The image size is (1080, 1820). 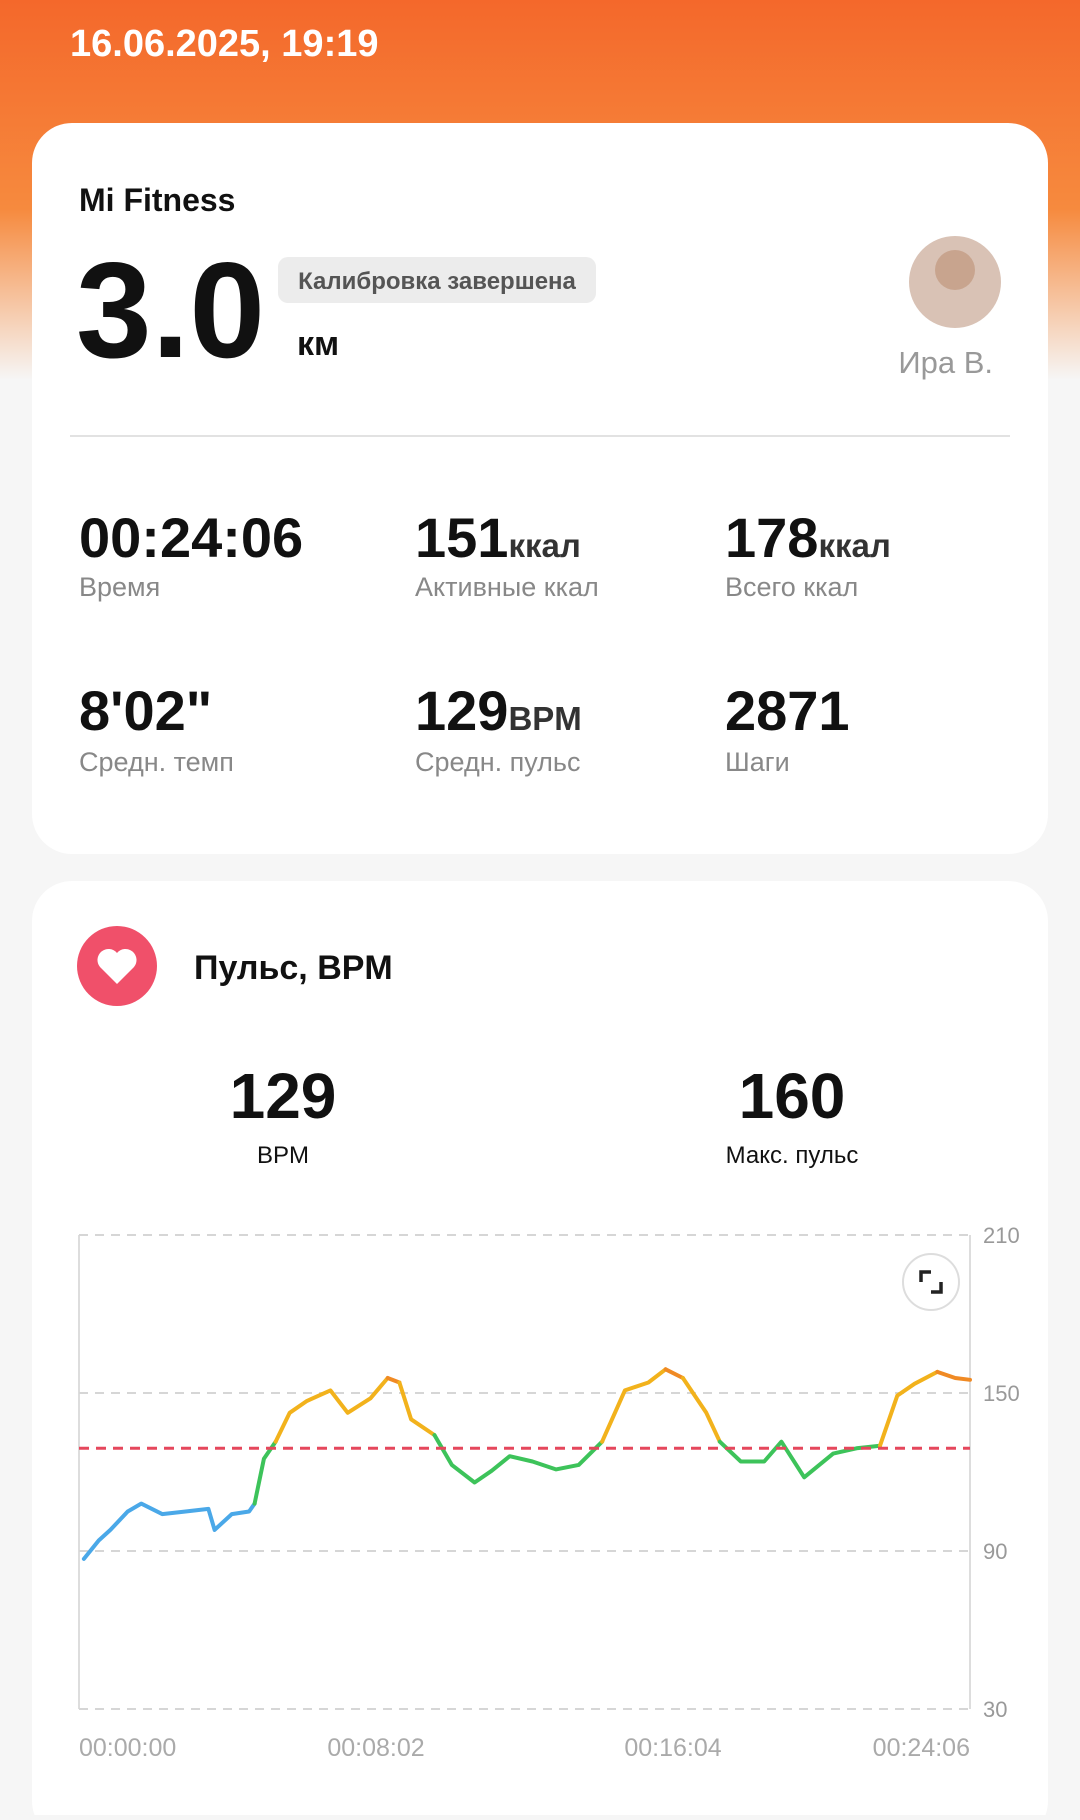 I want to click on stat-label: Средн. темп, so click(x=156, y=762).